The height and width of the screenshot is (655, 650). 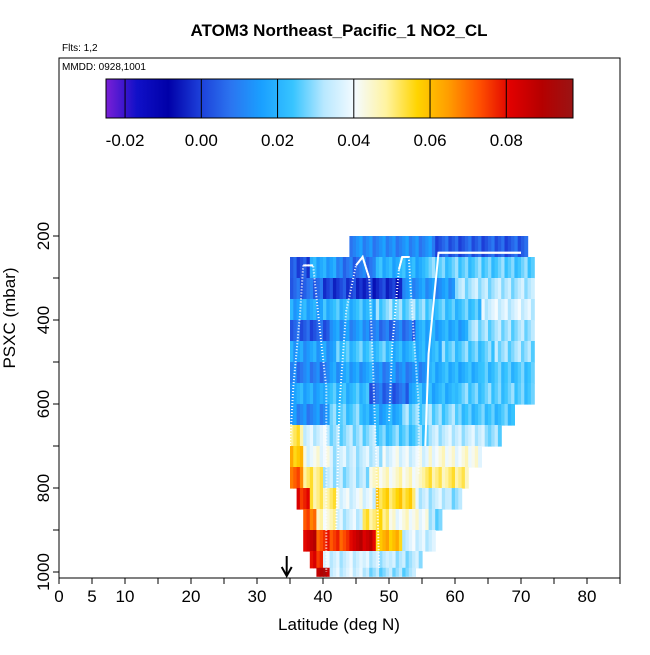 I want to click on colorbar-tick-label: 0.04, so click(x=353, y=140).